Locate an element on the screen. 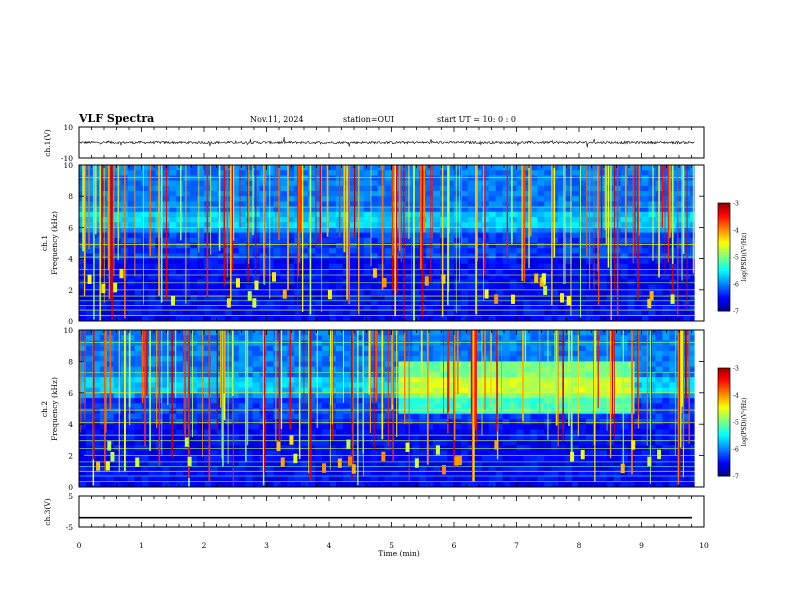 This screenshot has width=792, height=612. spectrogram-blob is located at coordinates (254, 303).